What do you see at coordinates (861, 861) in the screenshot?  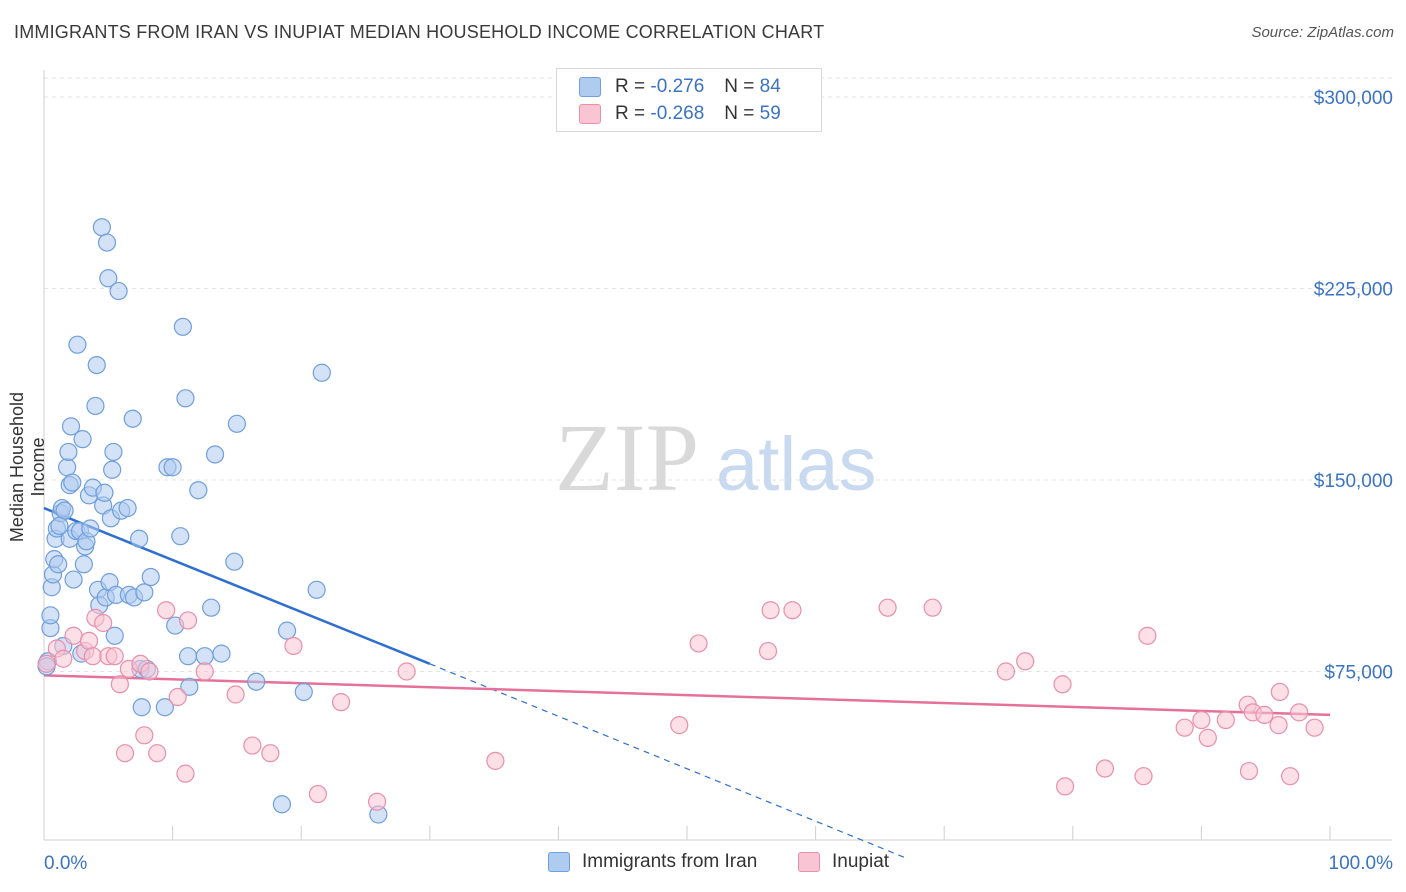 I see `bottom-legend-label-inupiat: Inupiat` at bounding box center [861, 861].